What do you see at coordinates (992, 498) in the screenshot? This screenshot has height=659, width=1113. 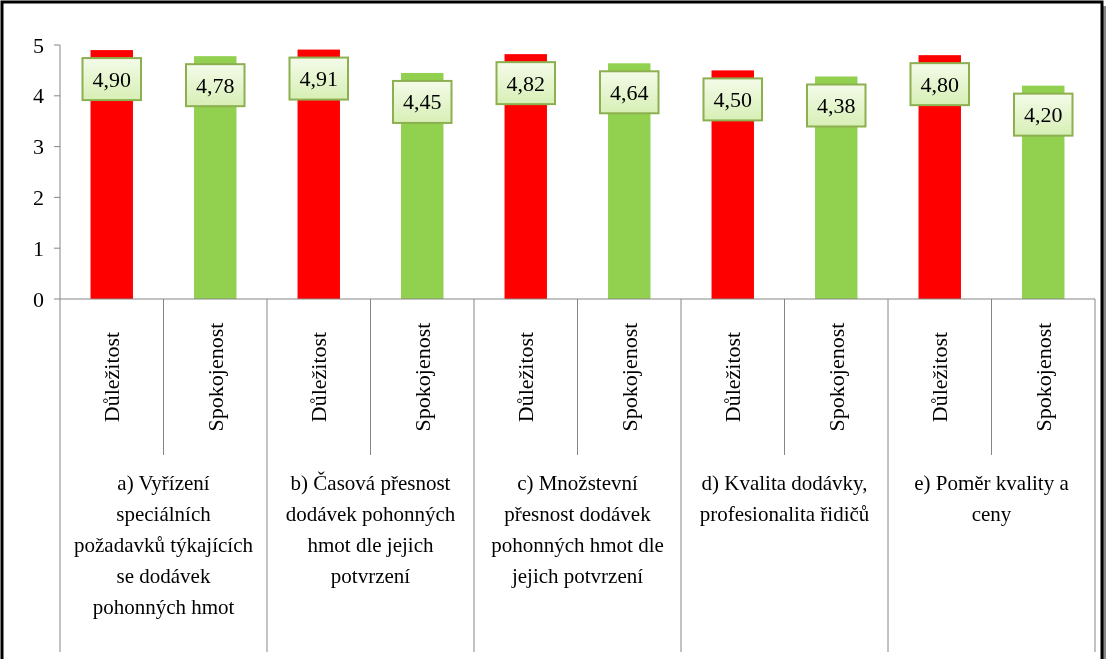 I see `text: e) Poměr kvality a ceny` at bounding box center [992, 498].